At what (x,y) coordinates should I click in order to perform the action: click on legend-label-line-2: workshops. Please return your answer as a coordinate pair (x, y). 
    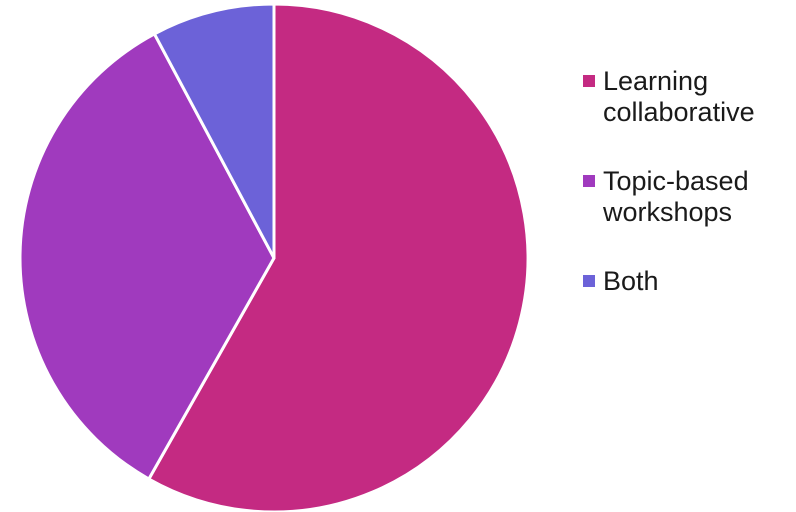
    Looking at the image, I should click on (668, 212).